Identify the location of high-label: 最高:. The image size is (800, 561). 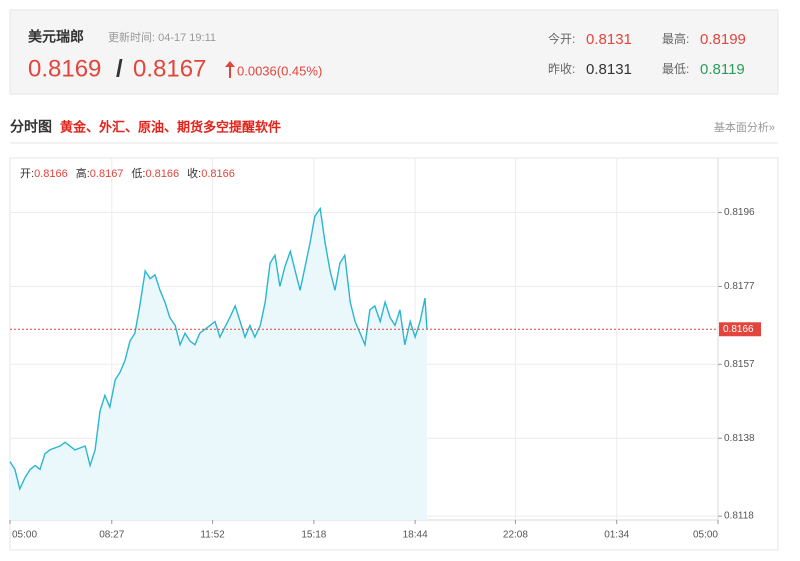
(675, 38).